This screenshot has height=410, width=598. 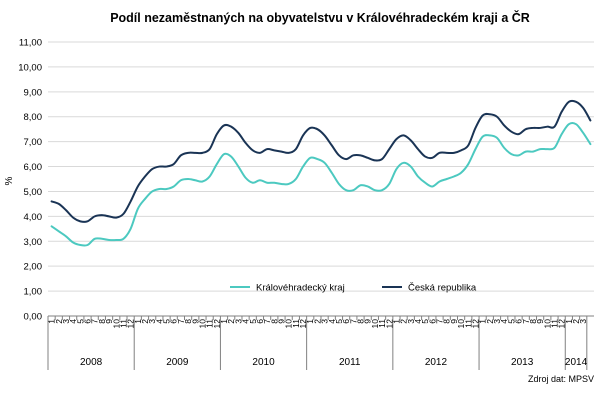 What do you see at coordinates (30, 67) in the screenshot?
I see `y-tick-label: 10,00` at bounding box center [30, 67].